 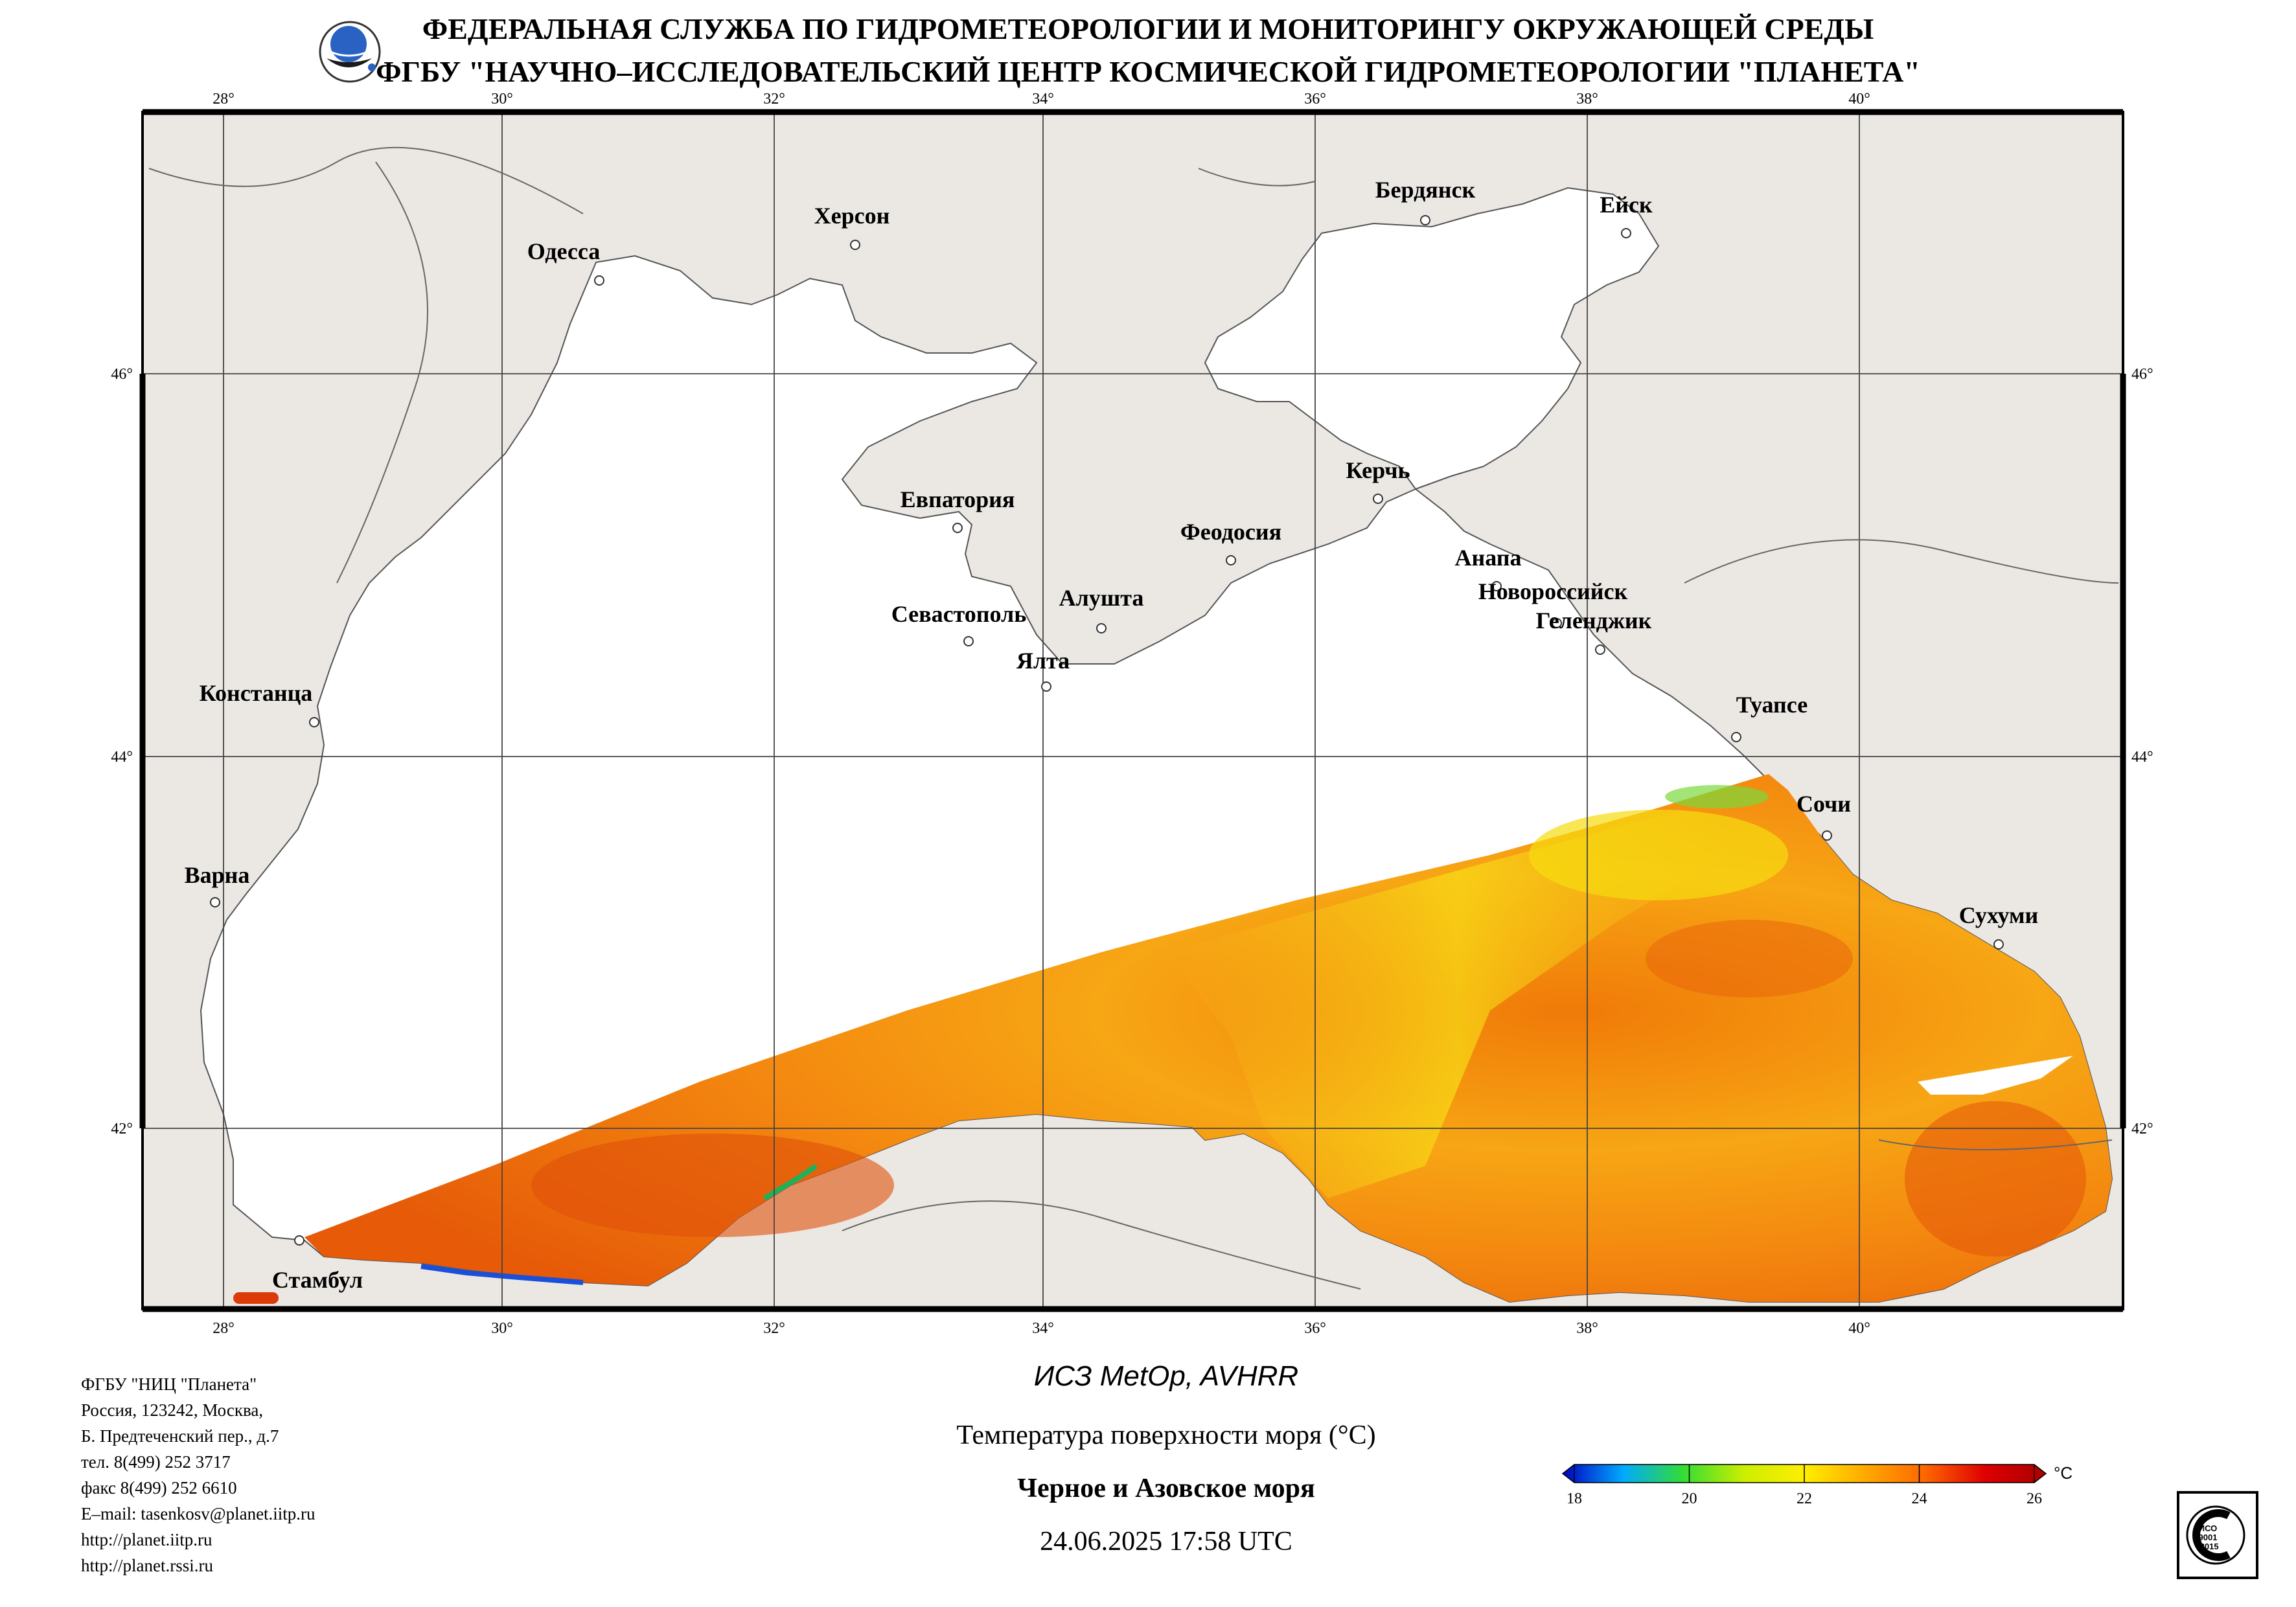 I want to click on city-label: Феодосия, so click(x=1230, y=532).